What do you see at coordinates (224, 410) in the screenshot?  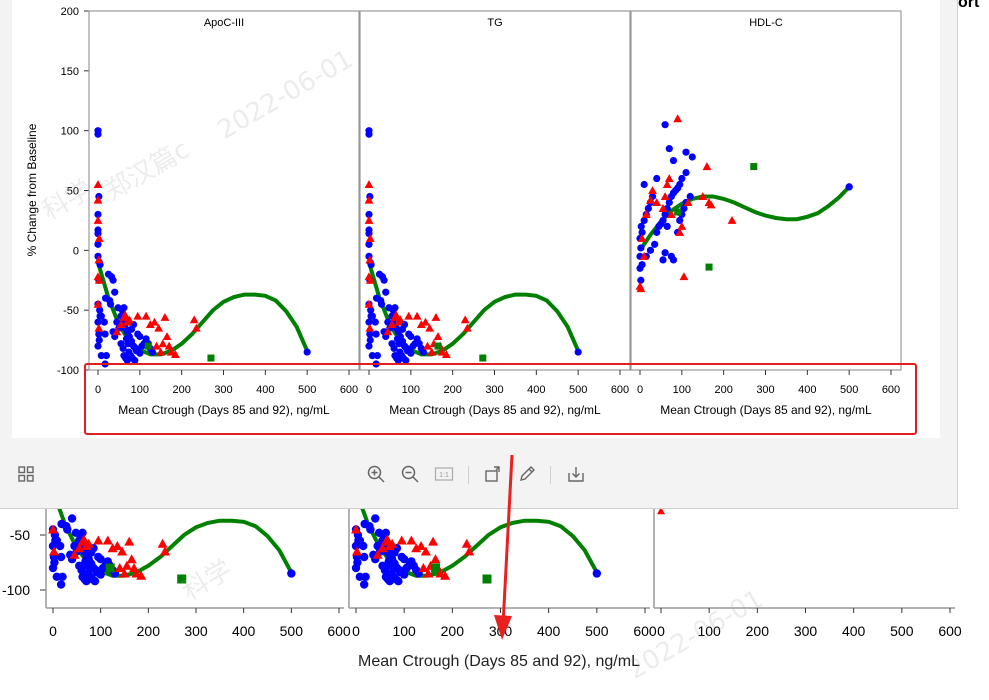 I see `x-axis-label: Mean Ctrough (Days 85 and 92), ng/mL` at bounding box center [224, 410].